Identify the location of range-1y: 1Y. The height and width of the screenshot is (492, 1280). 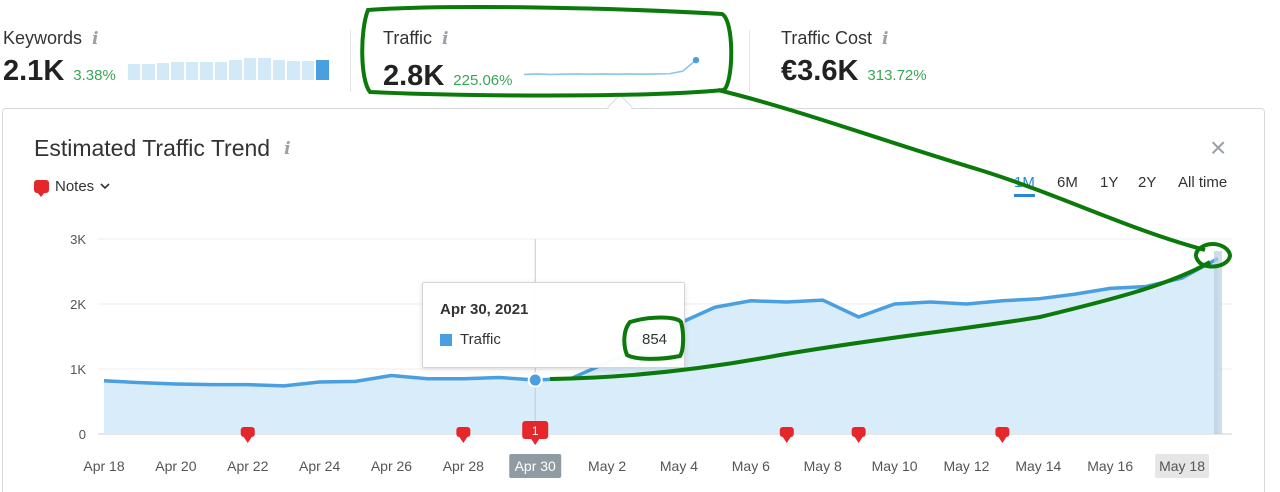
(1109, 182).